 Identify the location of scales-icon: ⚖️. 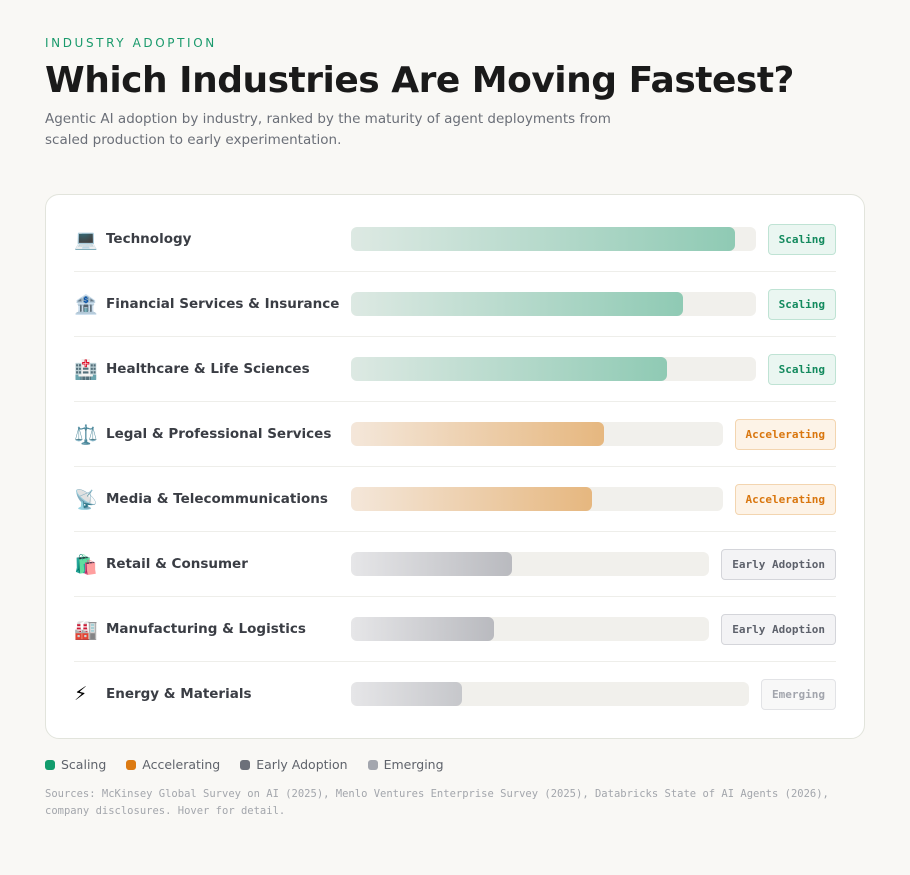
(86, 434).